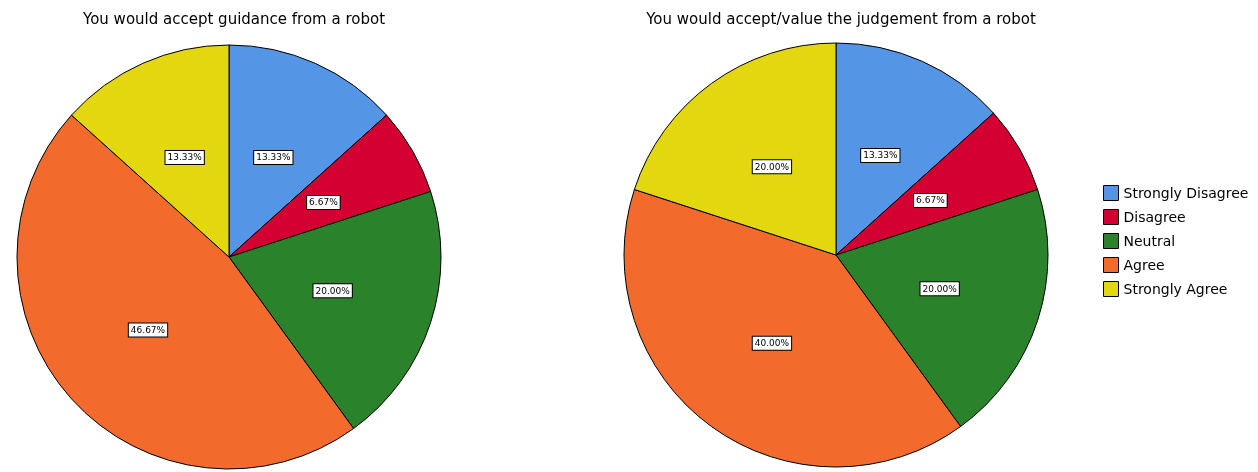 The image size is (1258, 472). I want to click on legend-label: Strongly Agree, so click(1175, 289).